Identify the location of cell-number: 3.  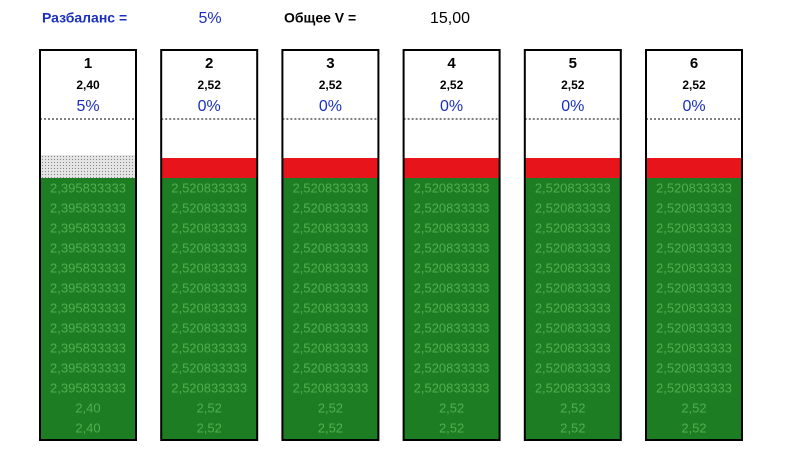
(330, 63).